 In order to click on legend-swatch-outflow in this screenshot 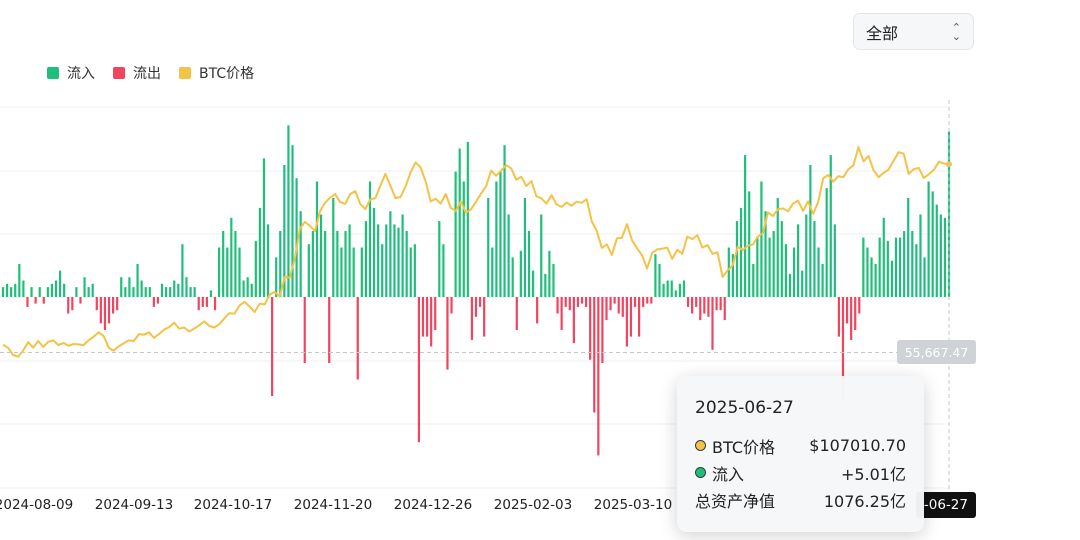, I will do `click(119, 73)`.